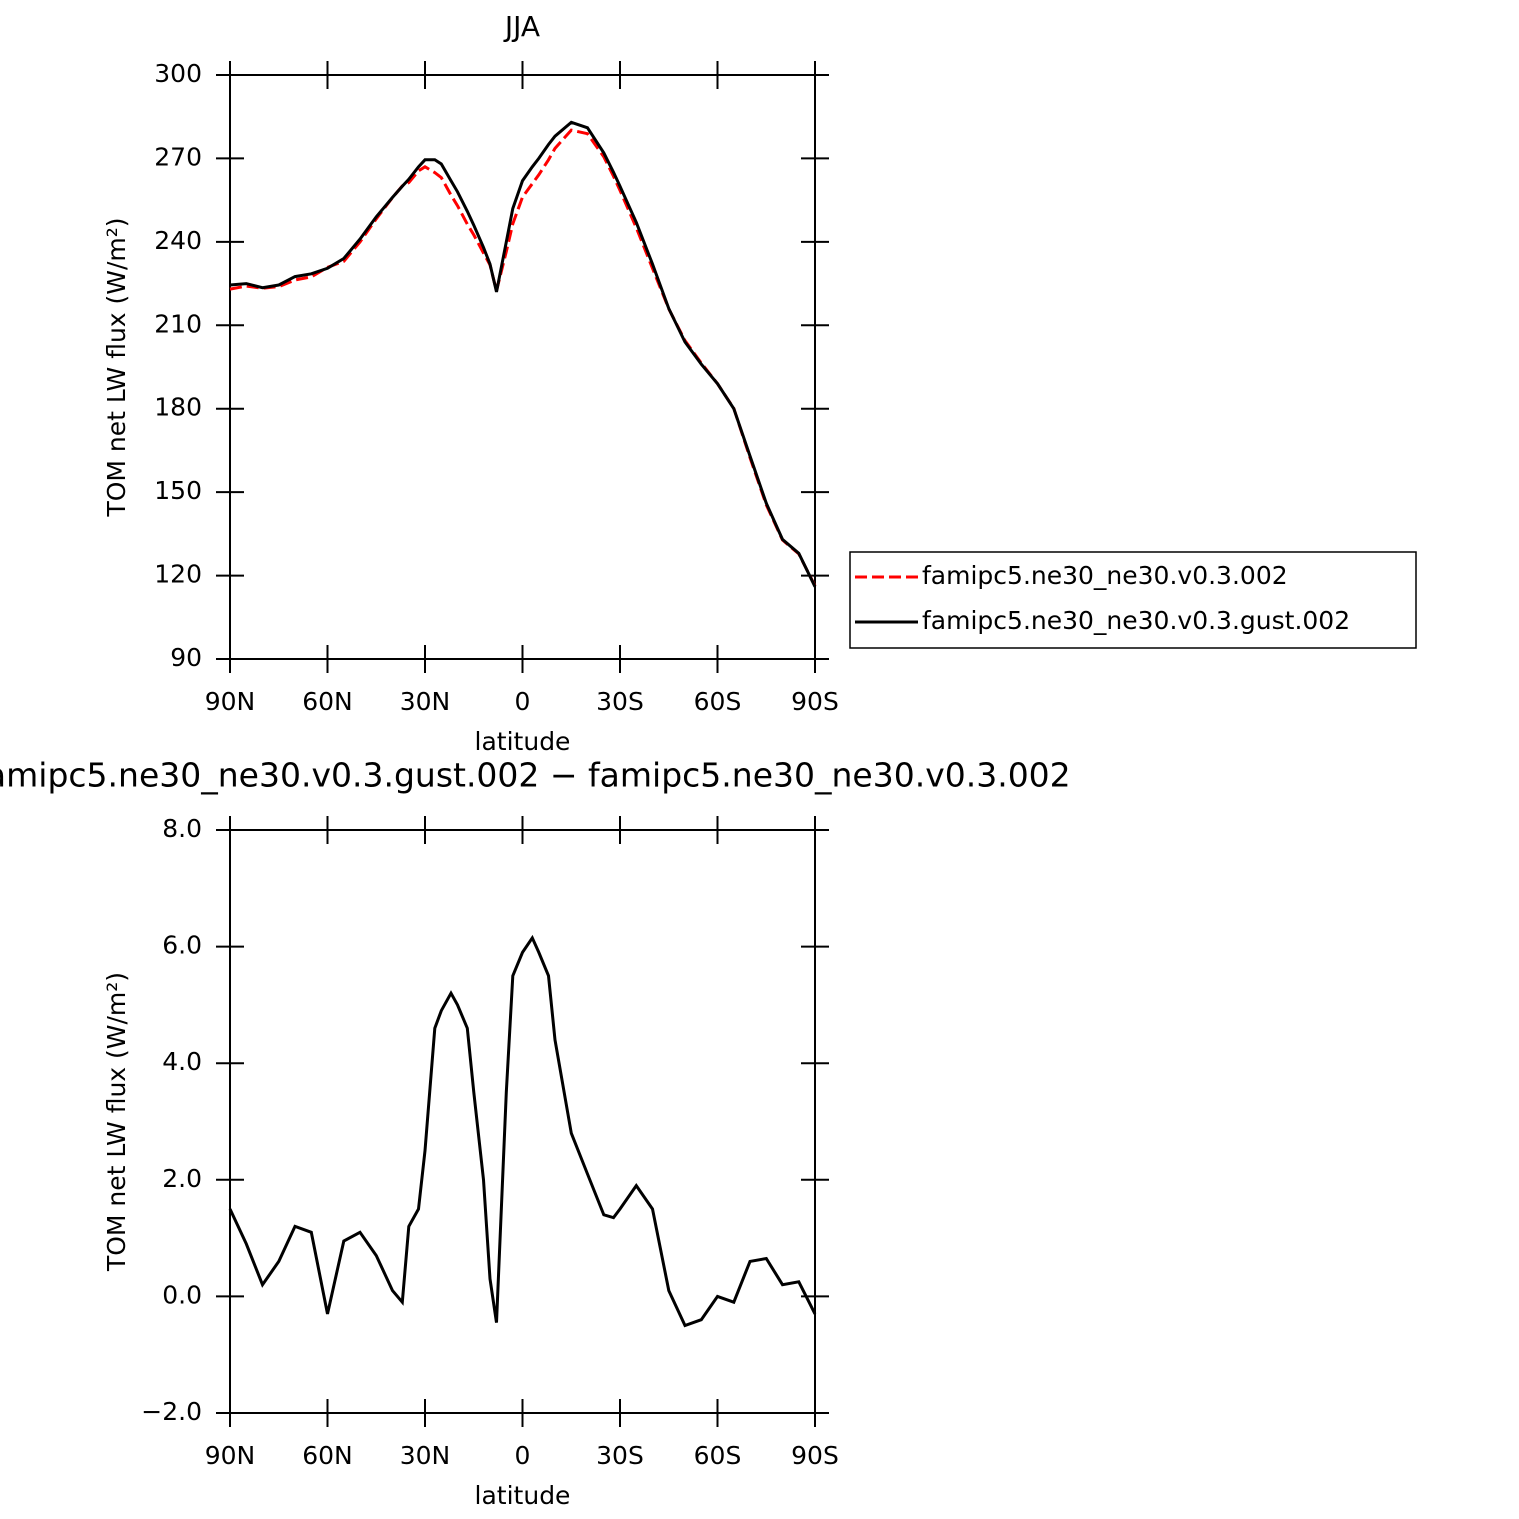 The image size is (1519, 1519). I want to click on y-tick-label: 8.0, so click(182, 828).